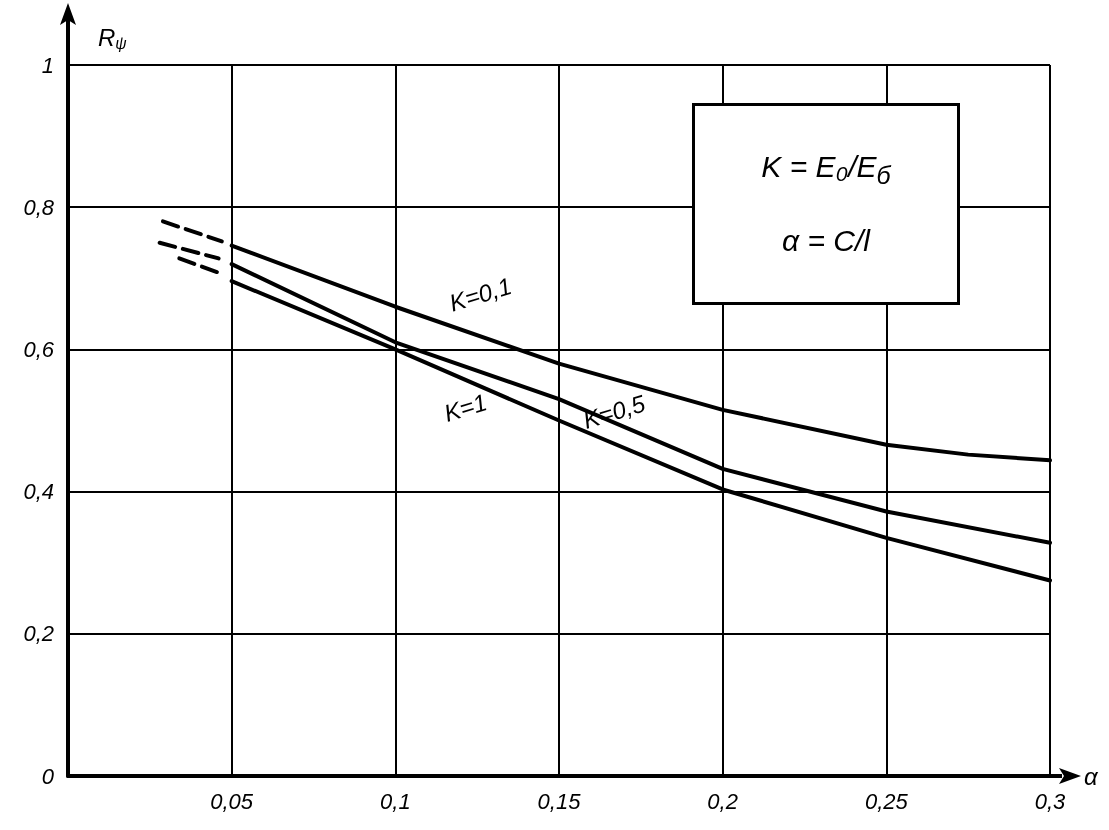 This screenshot has height=830, width=1109. What do you see at coordinates (465, 407) in the screenshot?
I see `text: K=1` at bounding box center [465, 407].